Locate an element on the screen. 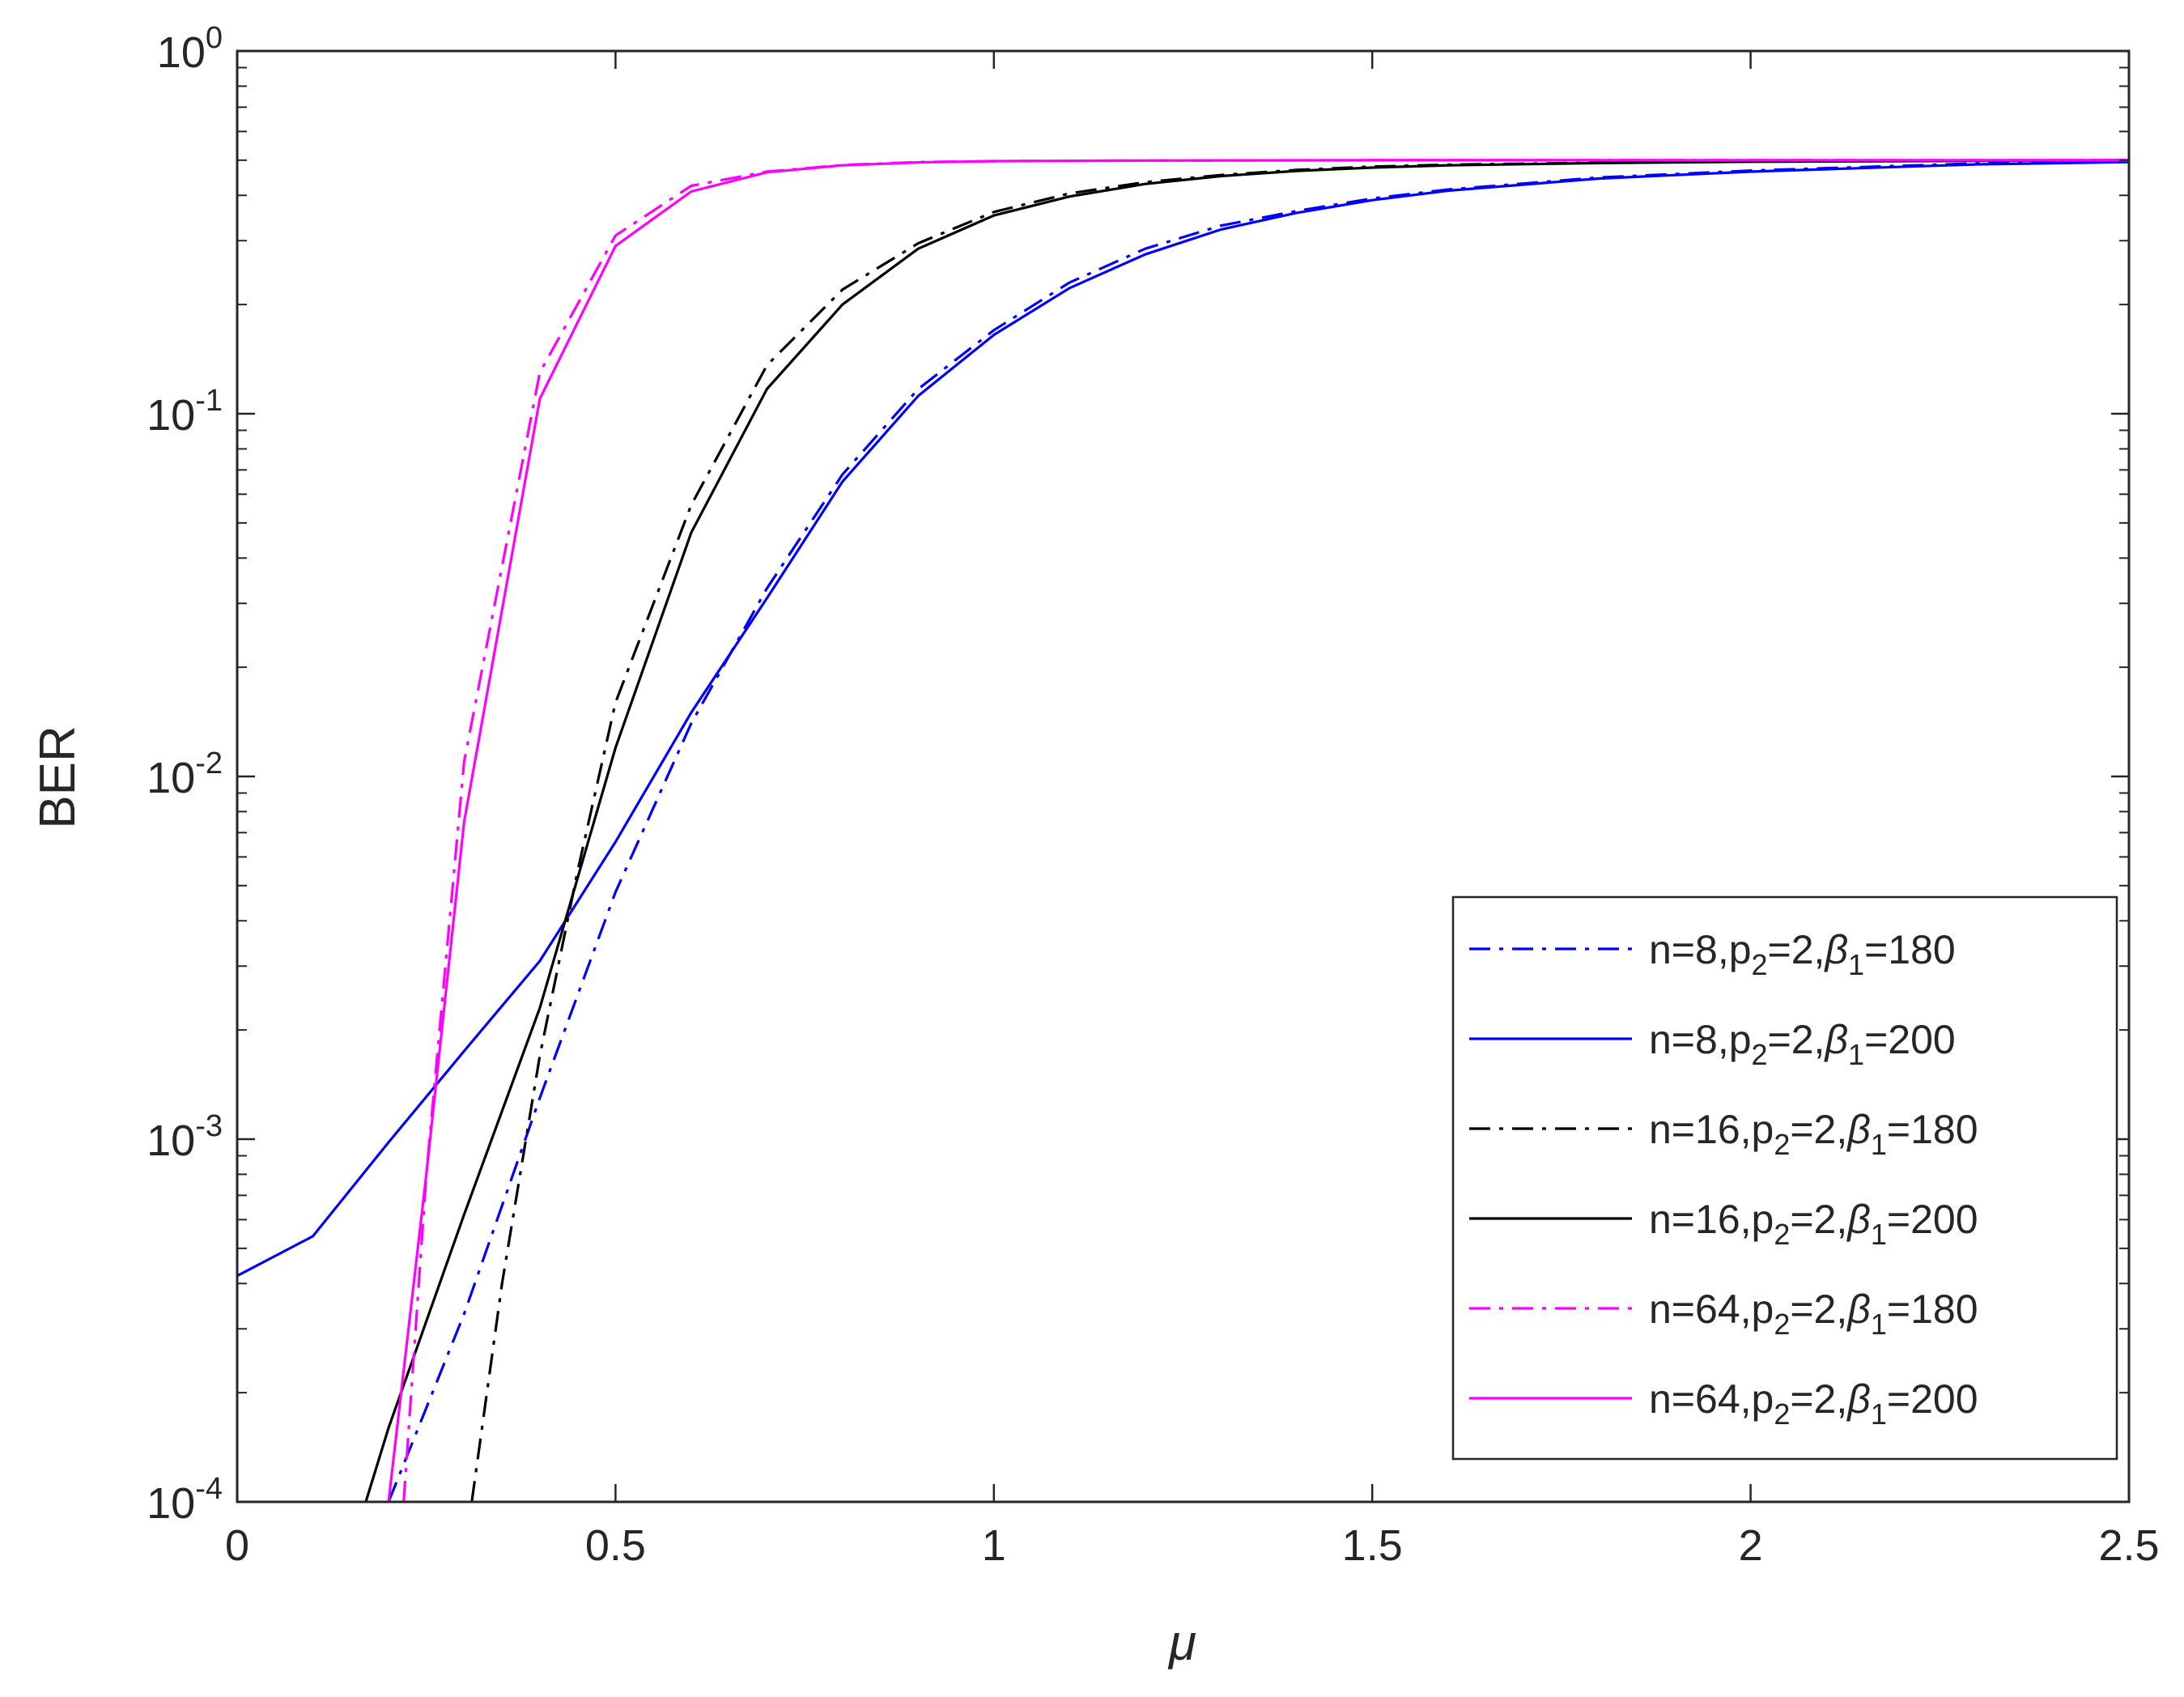  legend-box is located at coordinates (1785, 1178).